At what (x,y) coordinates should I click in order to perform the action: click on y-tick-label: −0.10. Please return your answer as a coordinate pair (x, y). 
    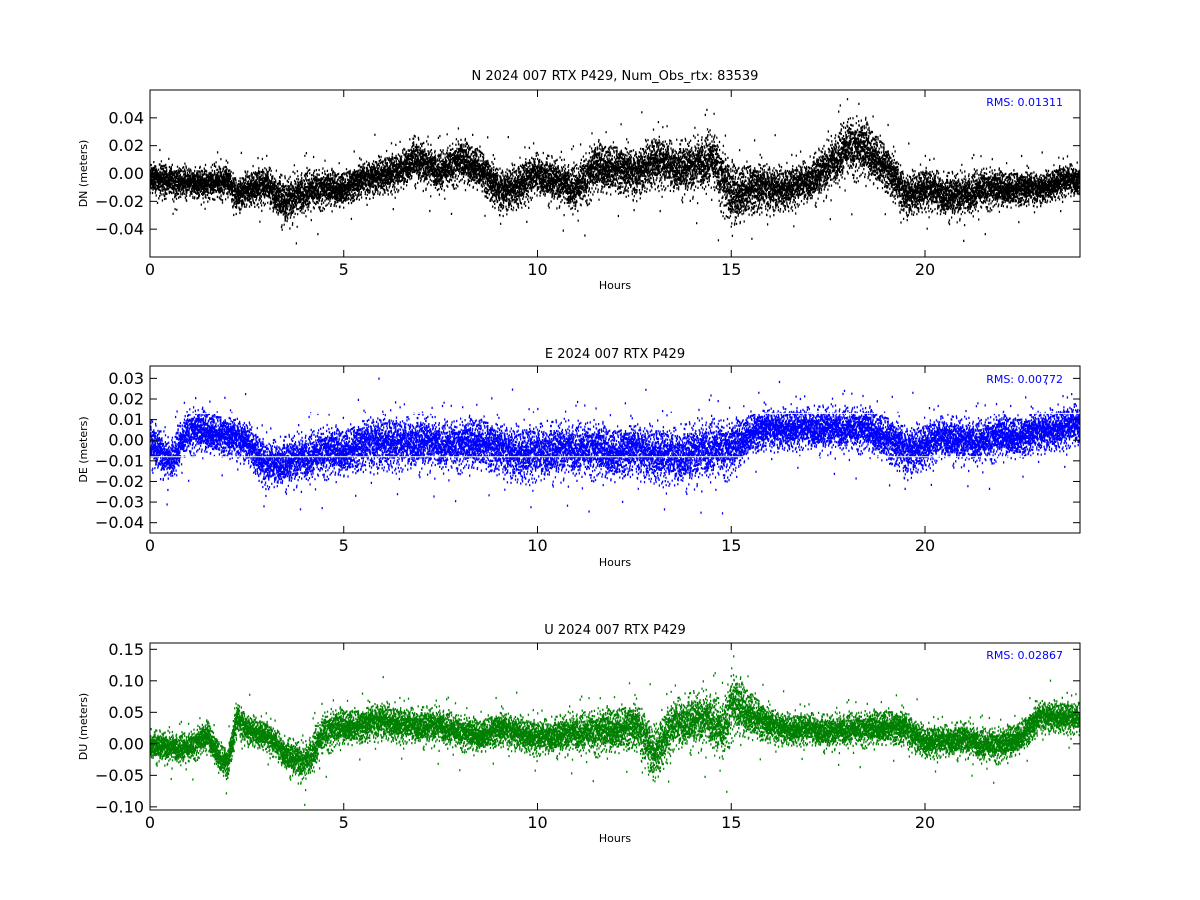
    Looking at the image, I should click on (119, 806).